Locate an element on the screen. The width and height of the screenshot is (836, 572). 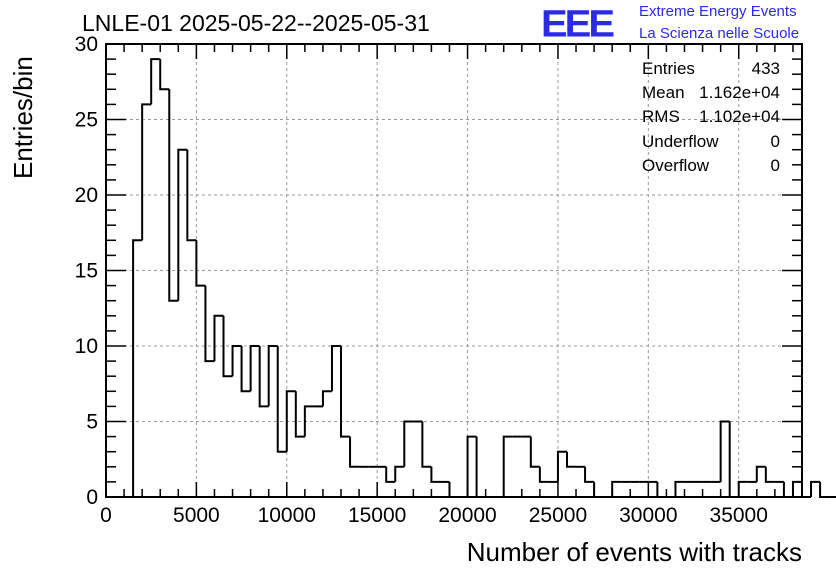
x-tick-label: 30000 is located at coordinates (648, 515).